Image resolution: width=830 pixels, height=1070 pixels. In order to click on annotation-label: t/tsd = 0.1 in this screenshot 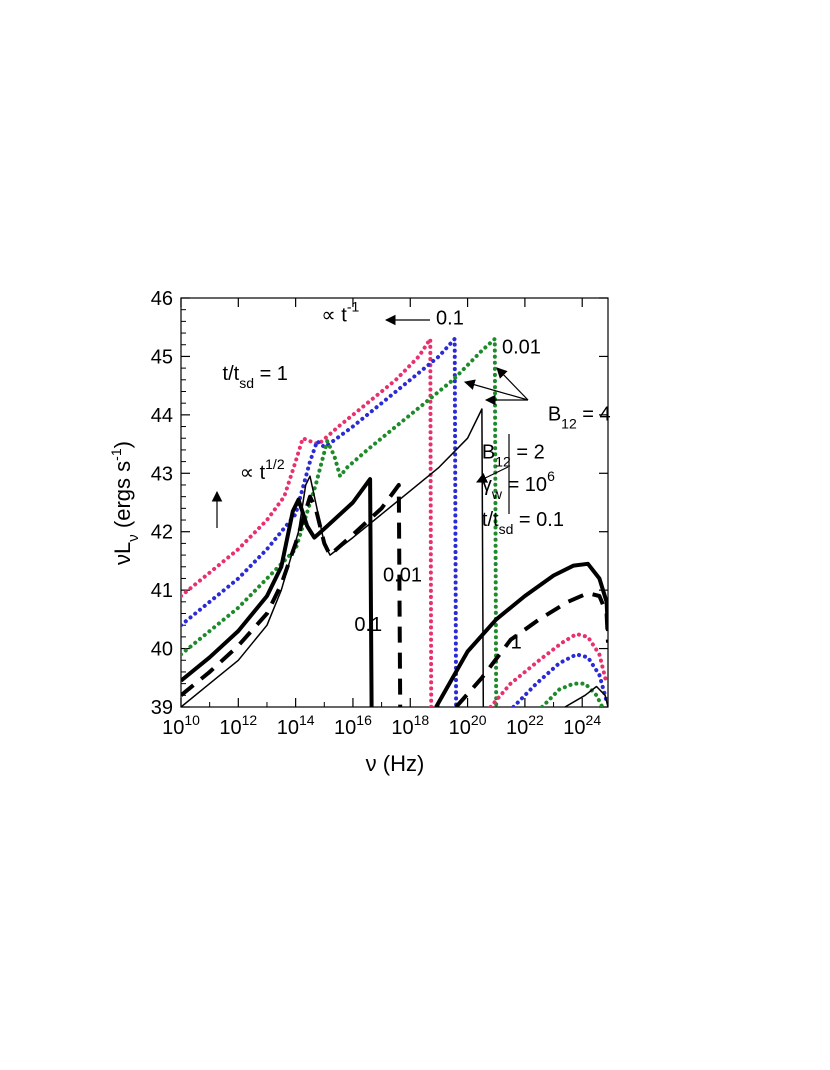, I will do `click(523, 523)`.